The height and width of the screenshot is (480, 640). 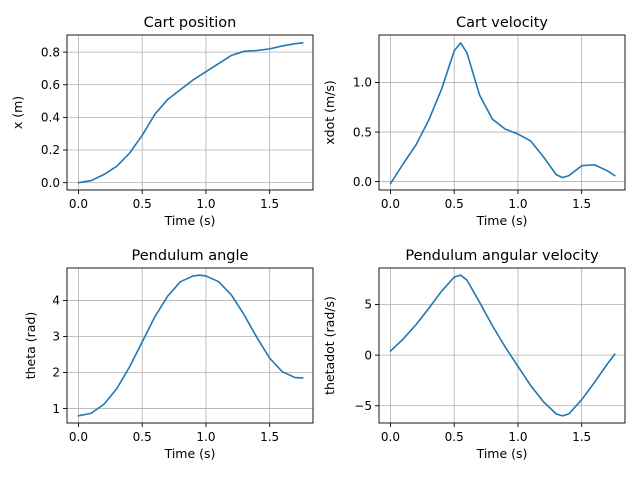 I want to click on chart-0-ytick-label-0: 0.0, so click(x=50, y=183).